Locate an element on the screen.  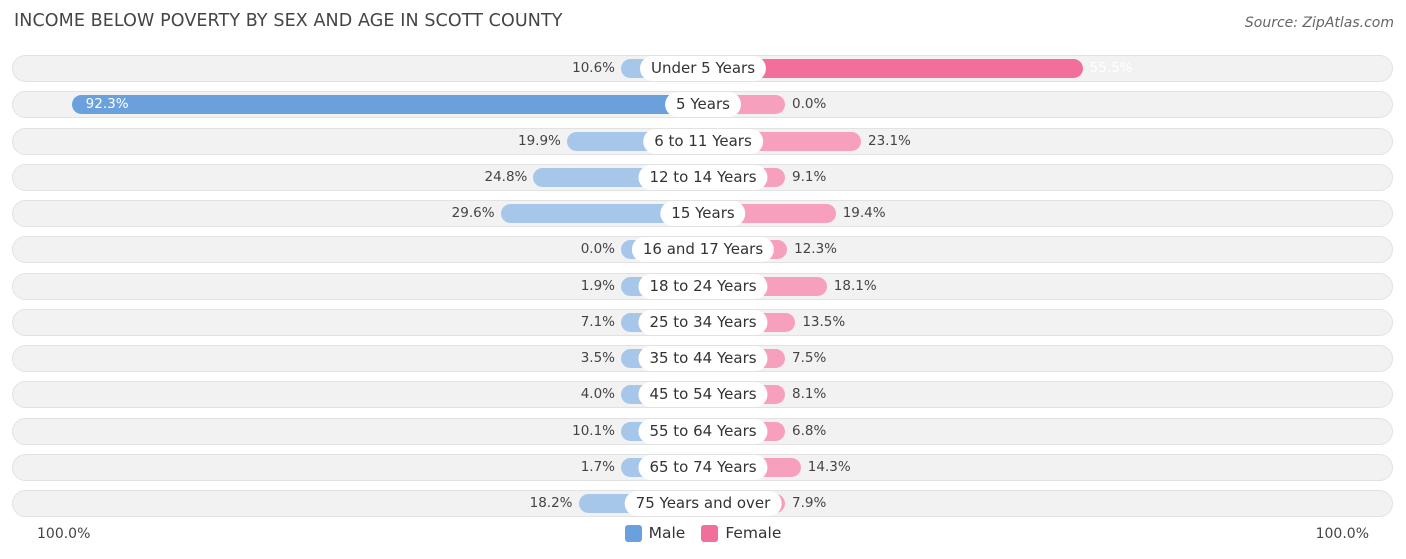
value-male-18-to-24-years: 1.9% is located at coordinates (597, 285).